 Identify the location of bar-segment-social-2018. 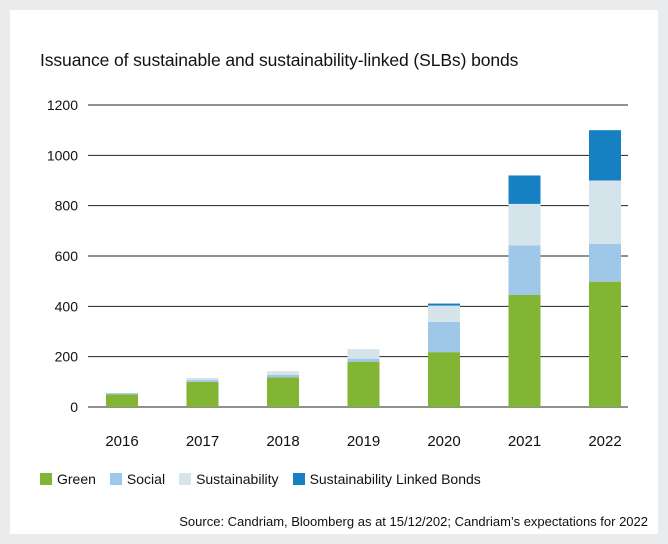
(283, 376).